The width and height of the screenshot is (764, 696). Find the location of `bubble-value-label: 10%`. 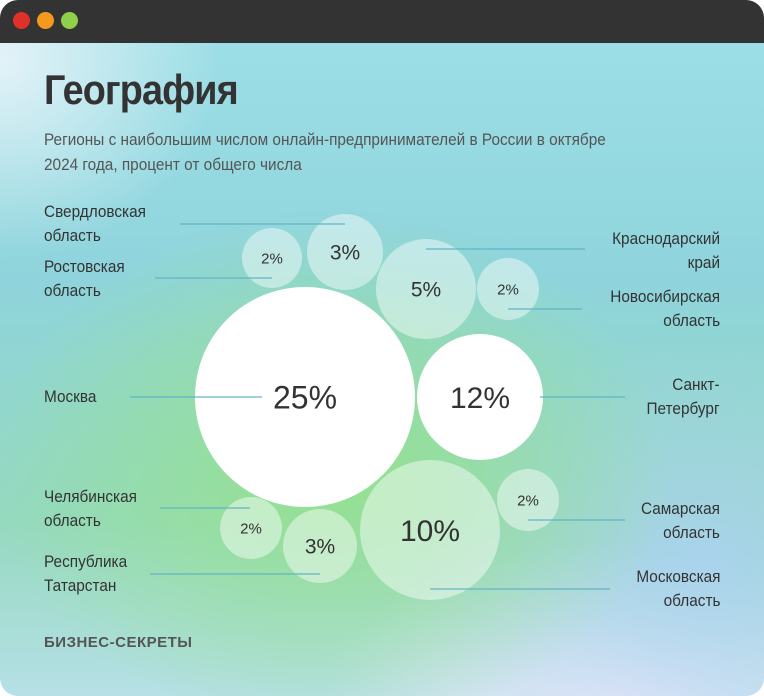

bubble-value-label: 10% is located at coordinates (430, 531).